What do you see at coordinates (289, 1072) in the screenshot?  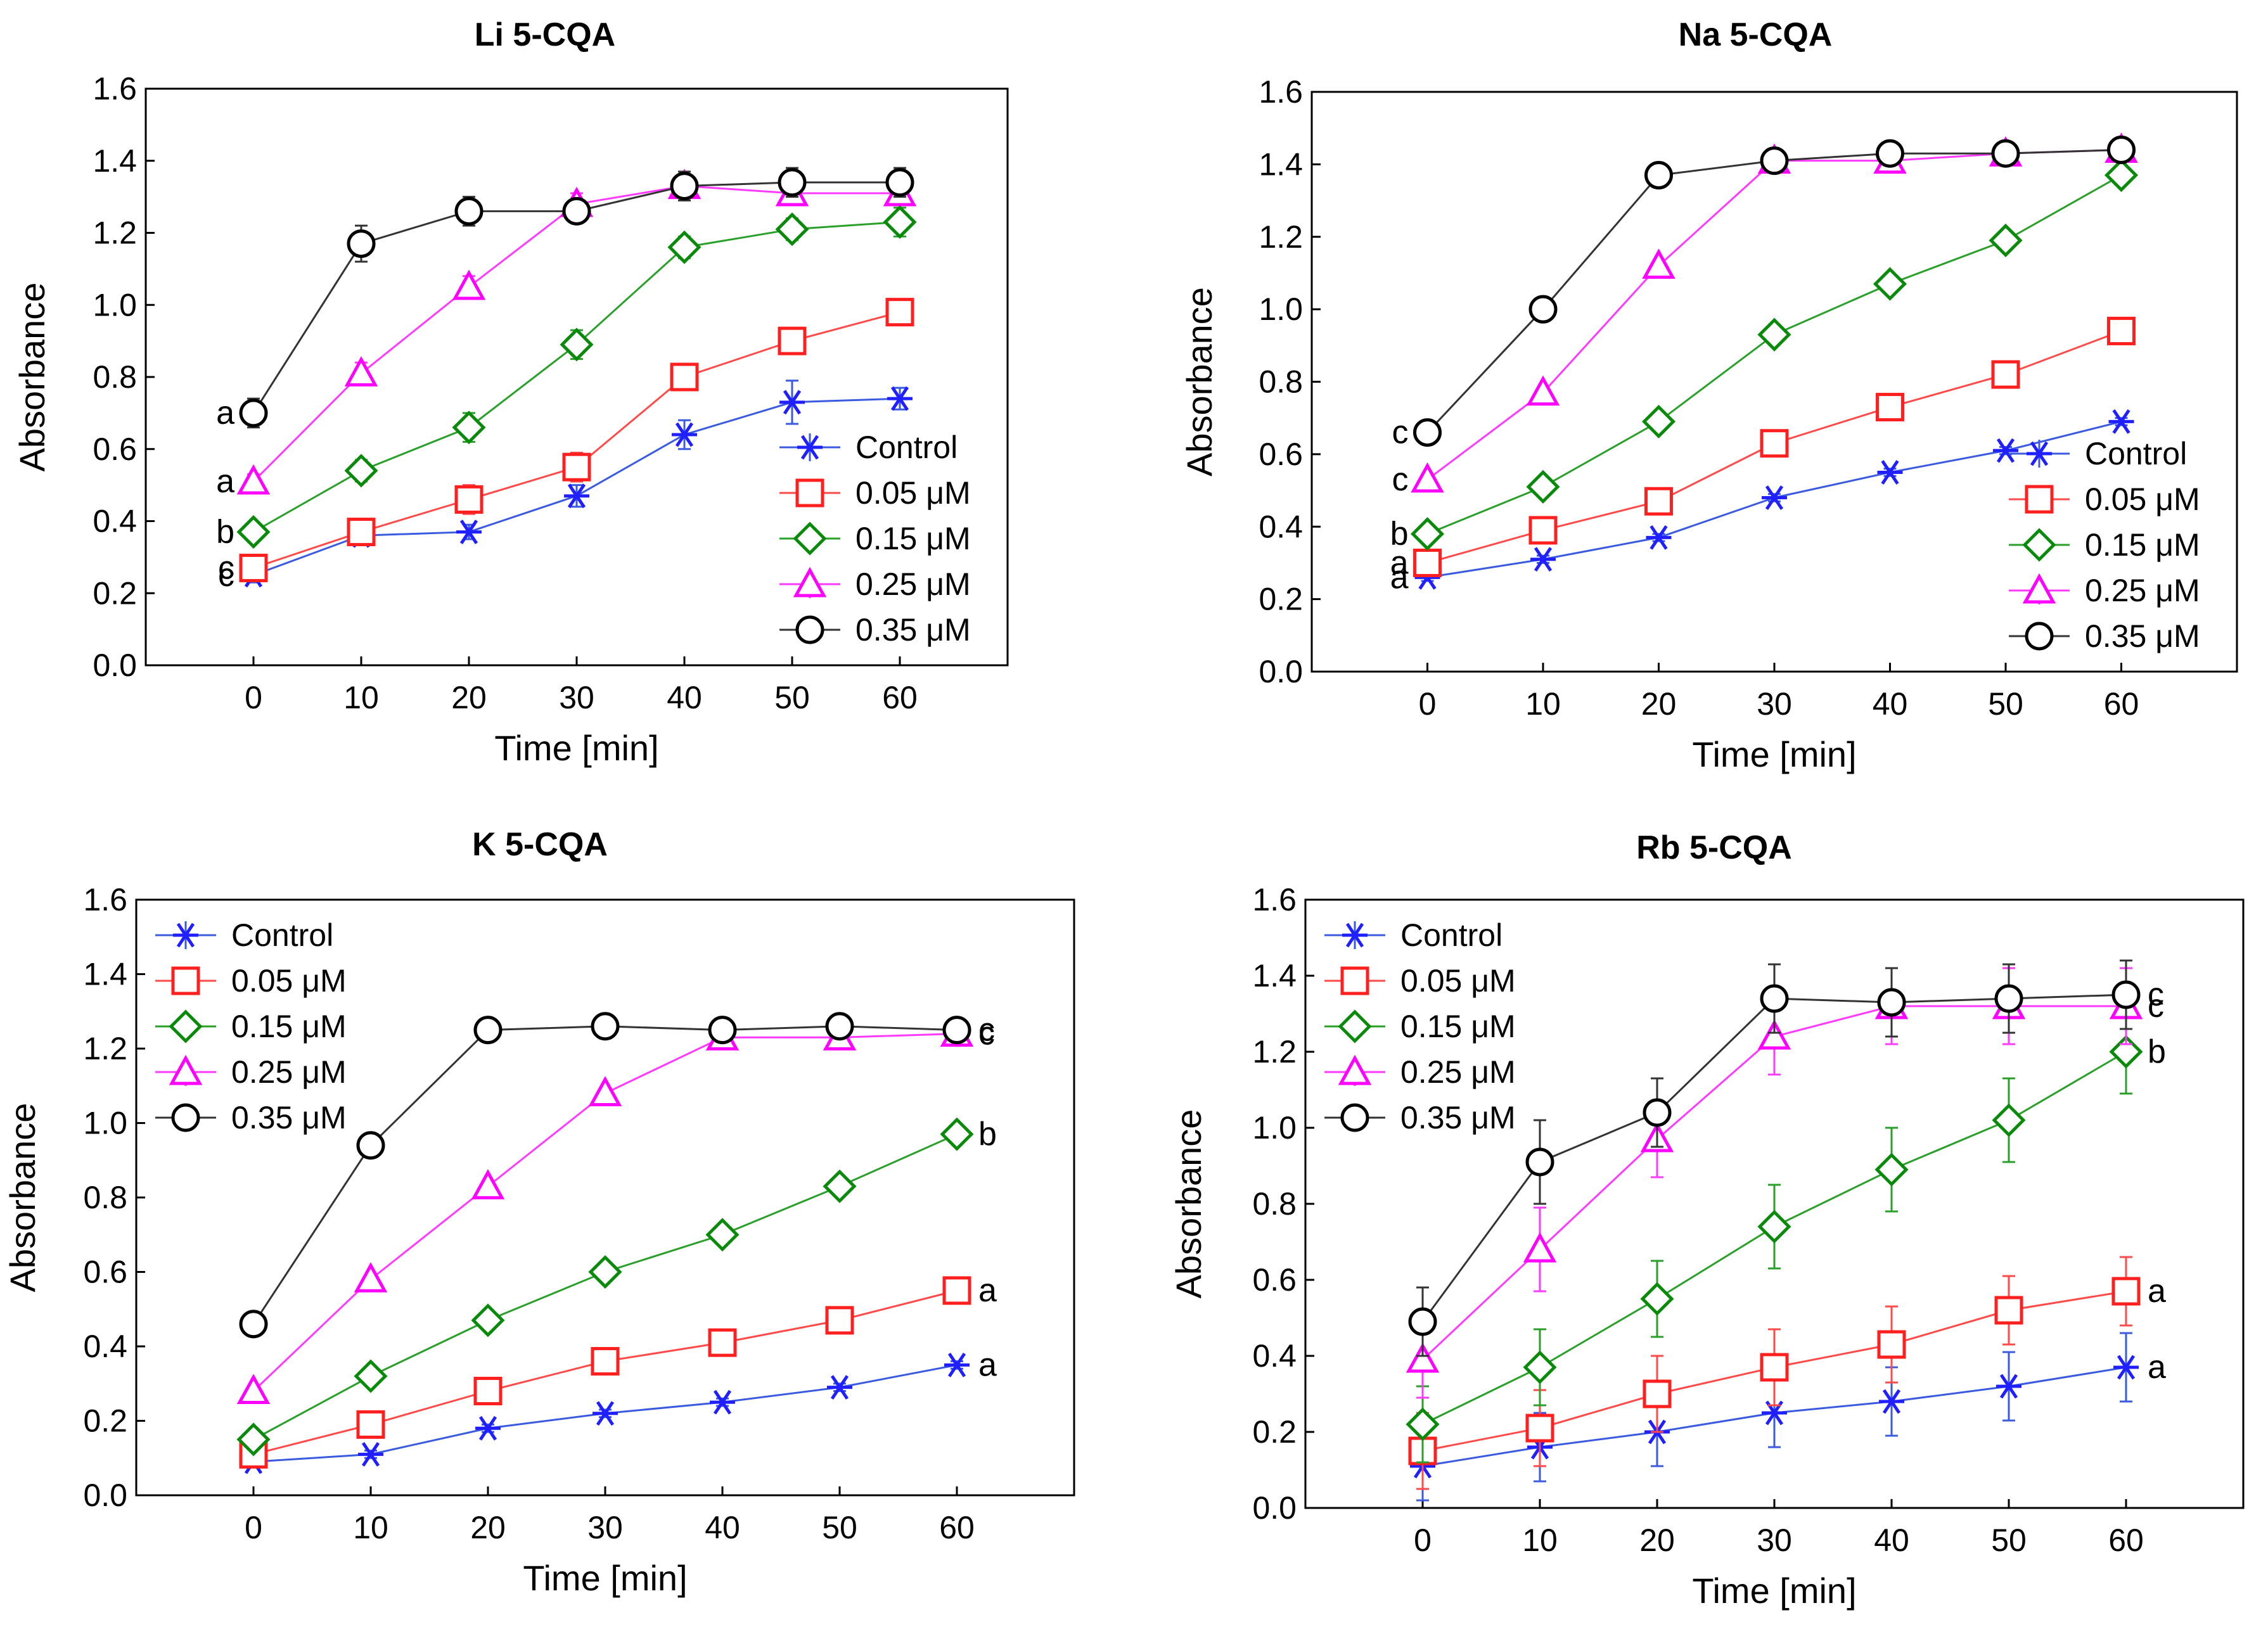 I see `legend-label: 0.25 μM` at bounding box center [289, 1072].